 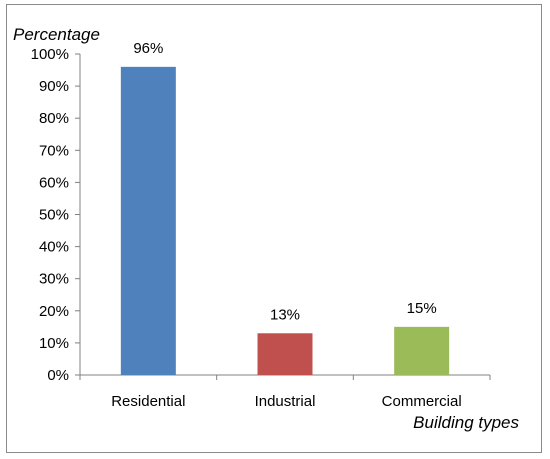 I want to click on y-ticks: 0% 10% 20% 30% 40% 50% 60% 70% 80% 90% 100%, so click(x=55, y=215).